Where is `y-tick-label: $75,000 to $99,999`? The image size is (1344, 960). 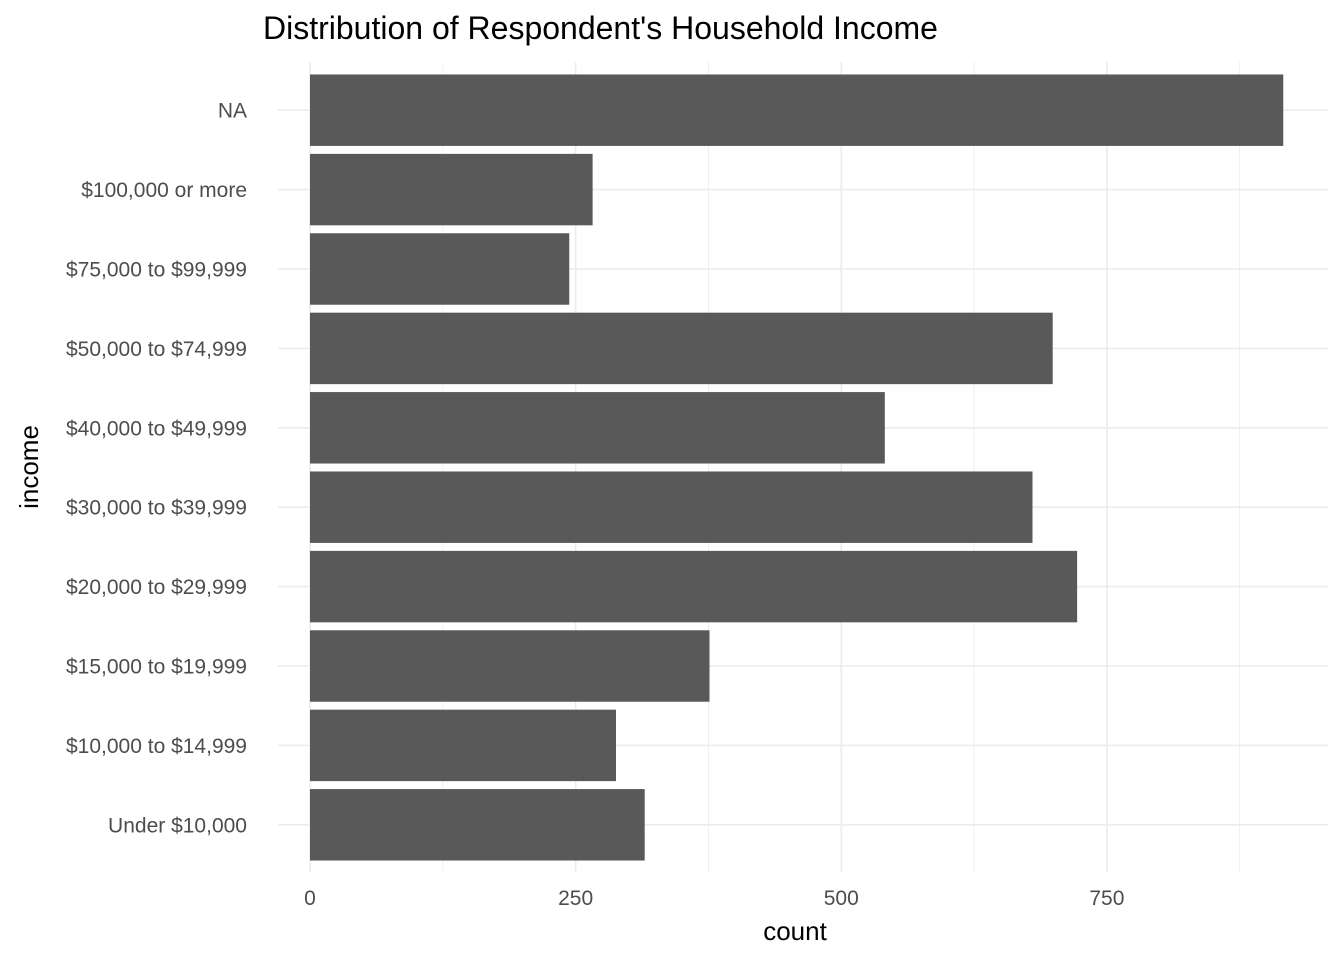 y-tick-label: $75,000 to $99,999 is located at coordinates (156, 270).